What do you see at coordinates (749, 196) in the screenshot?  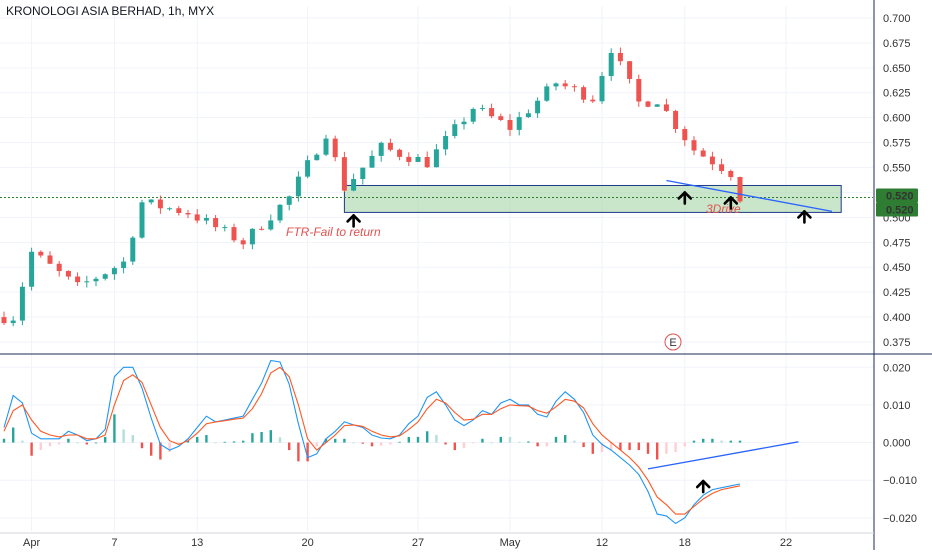 I see `price-trendline` at bounding box center [749, 196].